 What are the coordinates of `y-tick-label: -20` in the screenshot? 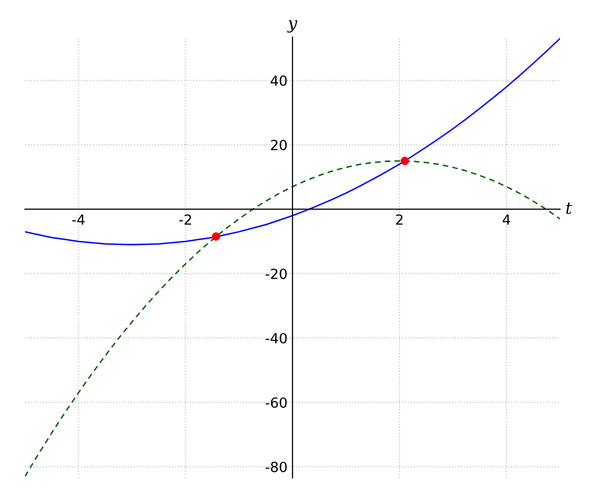 It's located at (276, 274).